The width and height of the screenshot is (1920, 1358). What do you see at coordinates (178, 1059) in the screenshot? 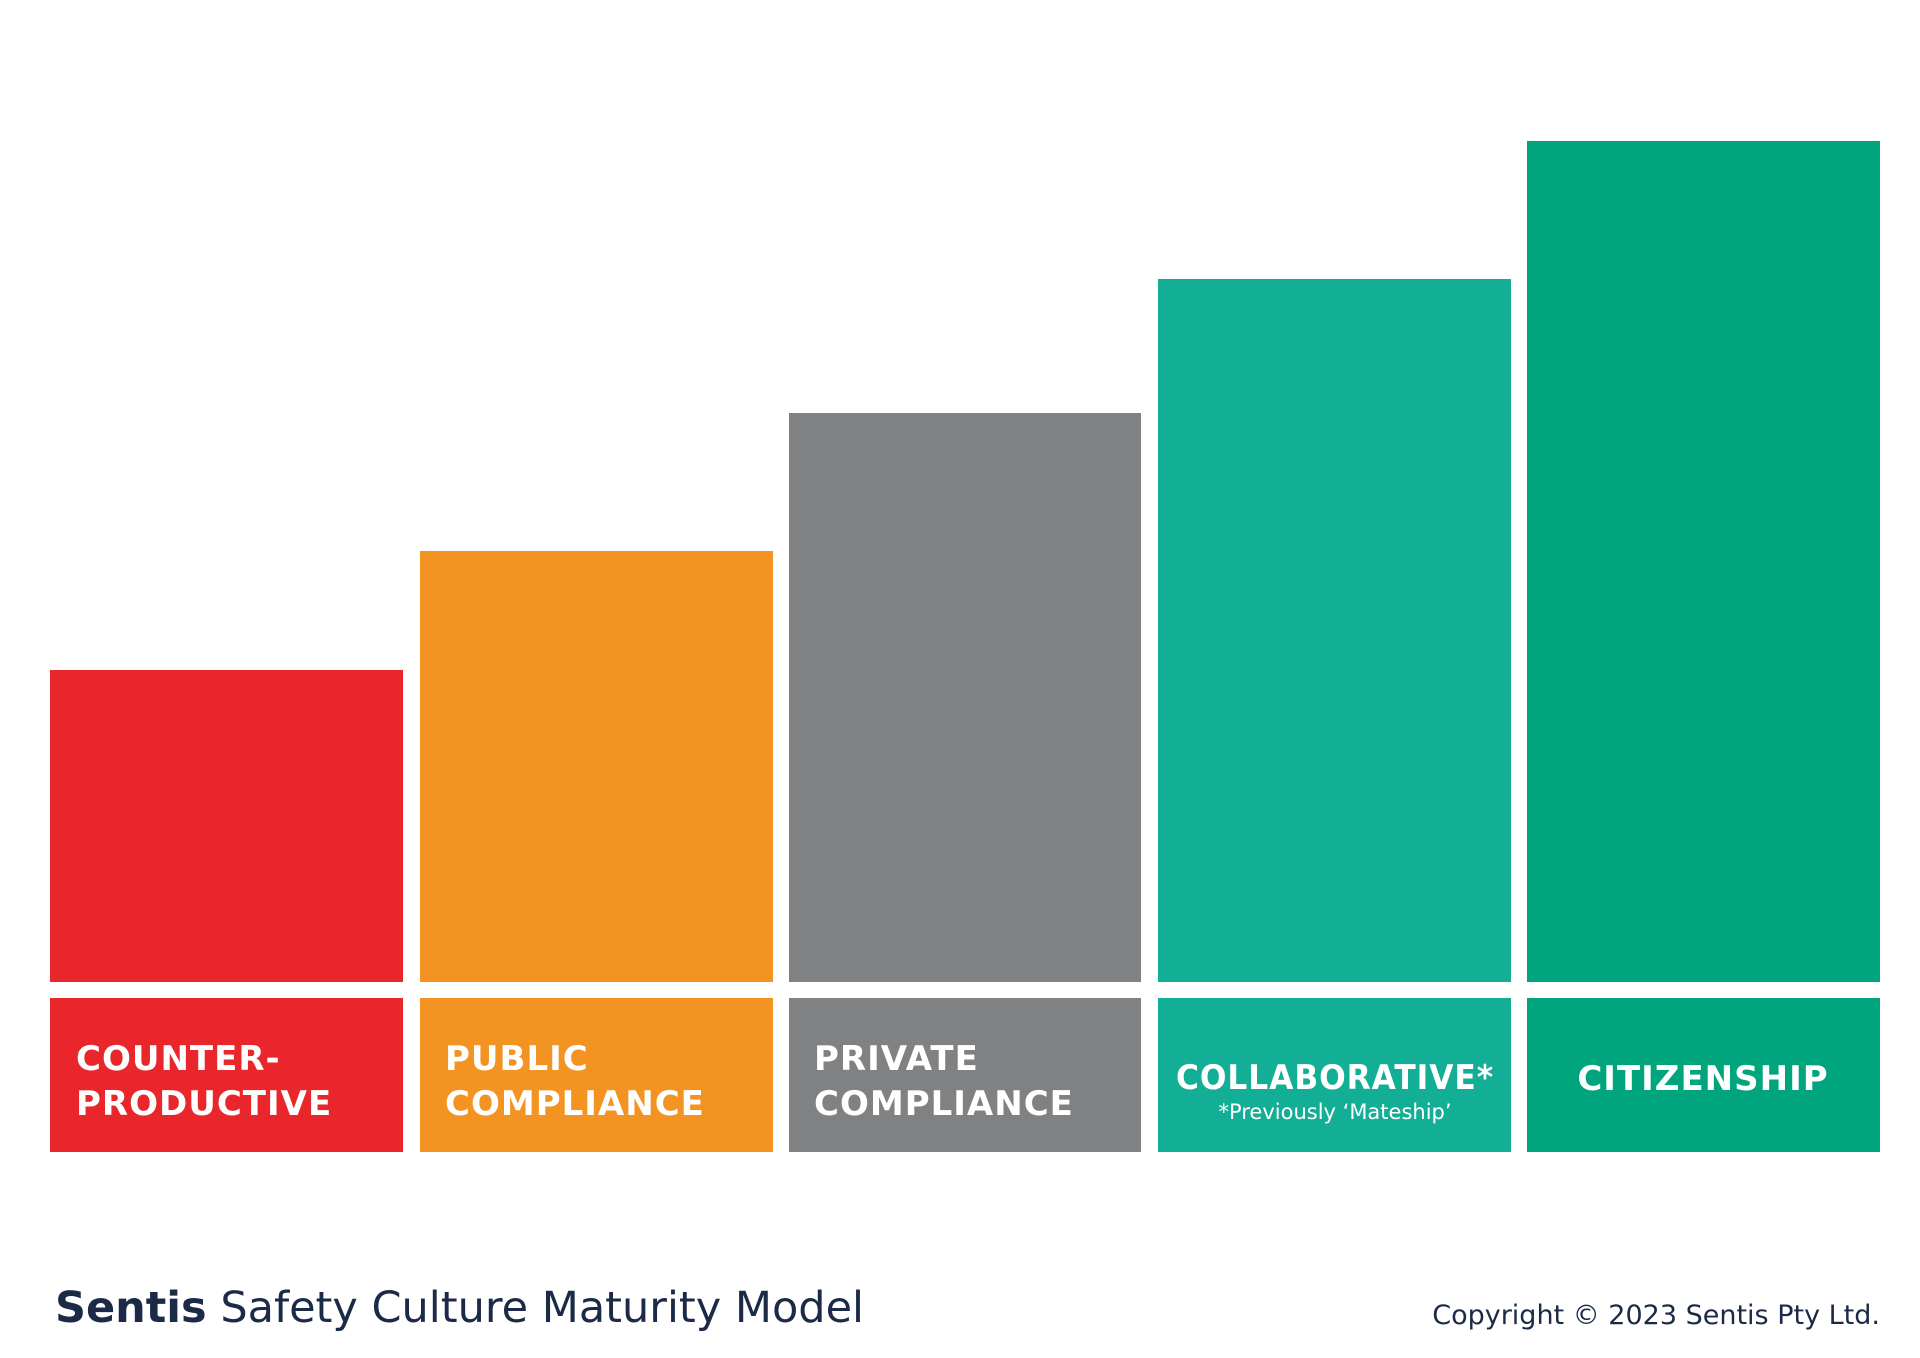
I see `stage-label: COUNTER-` at bounding box center [178, 1059].